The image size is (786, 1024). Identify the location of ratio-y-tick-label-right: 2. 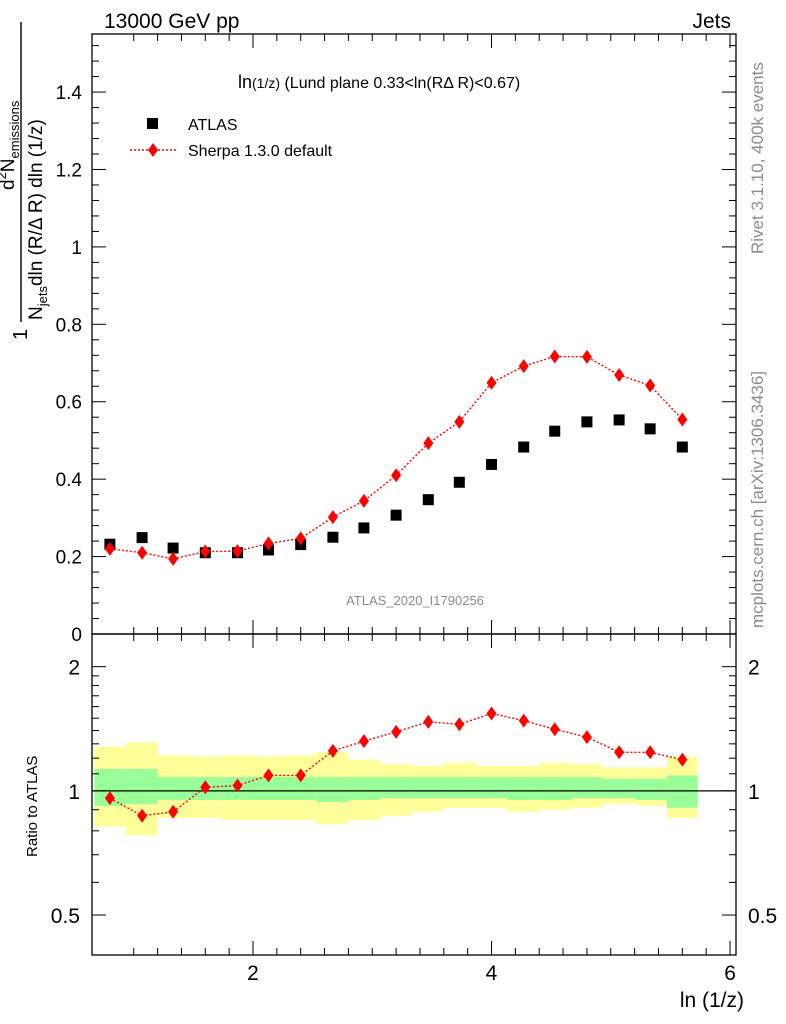
(754, 668).